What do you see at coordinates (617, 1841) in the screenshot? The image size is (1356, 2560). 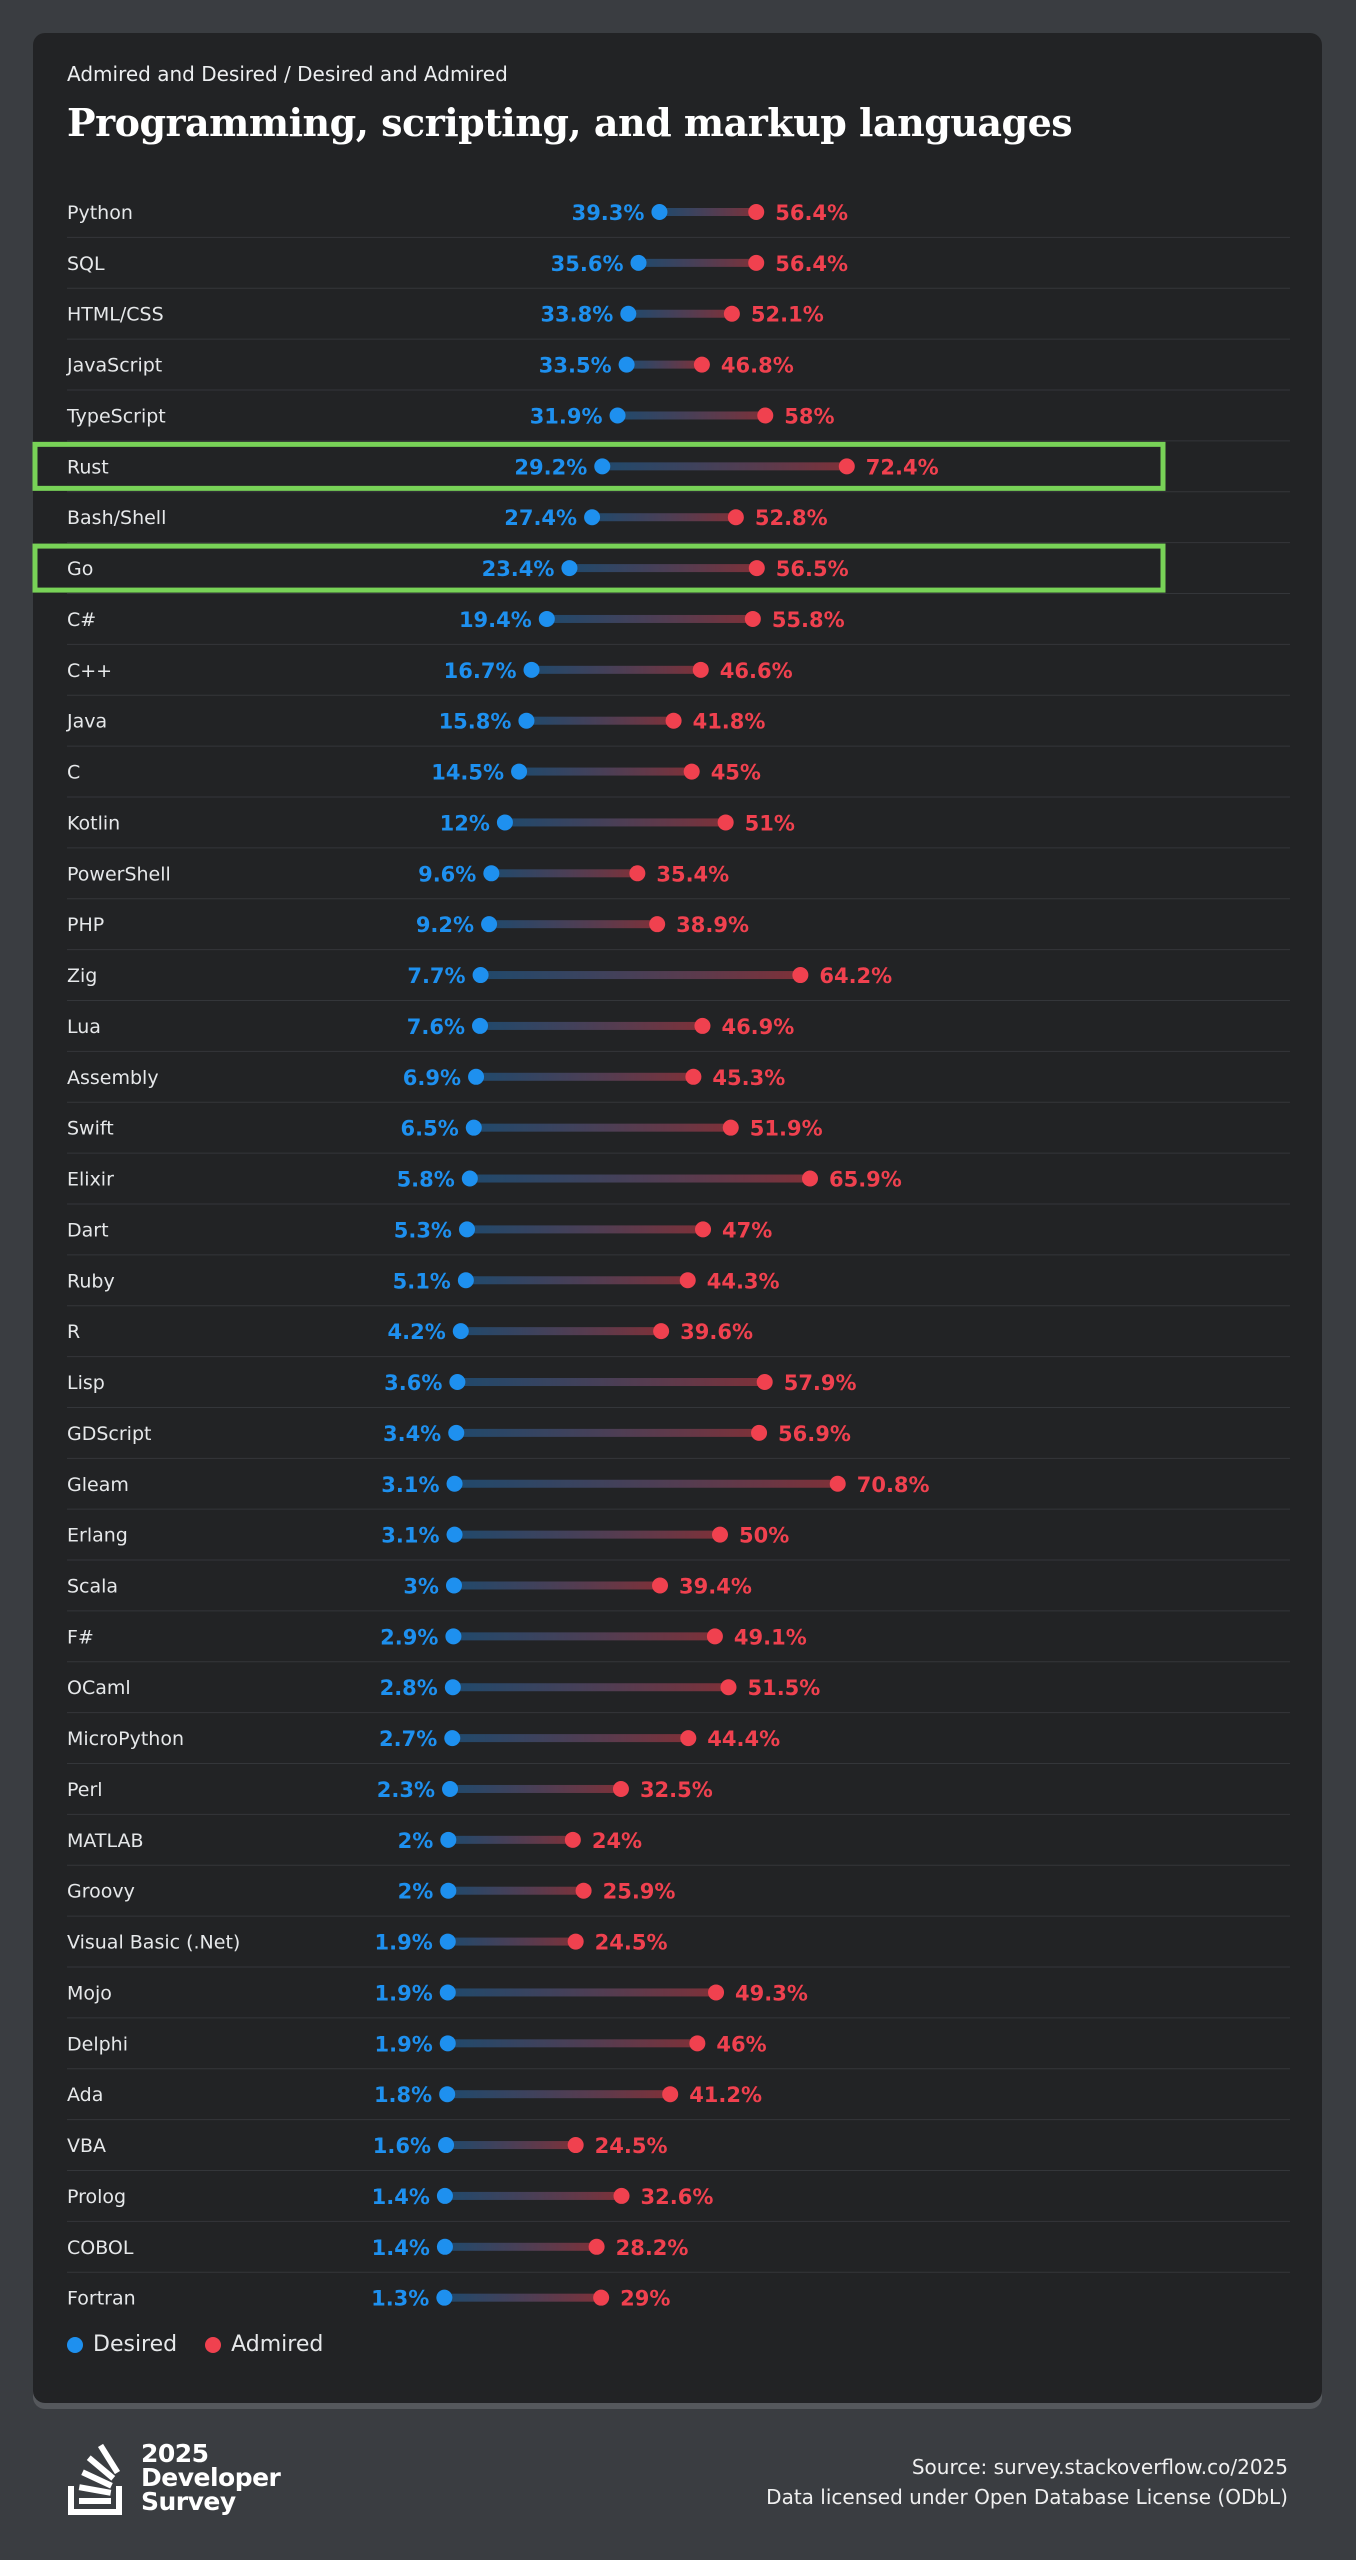 I see `admired-value-label: 24%` at bounding box center [617, 1841].